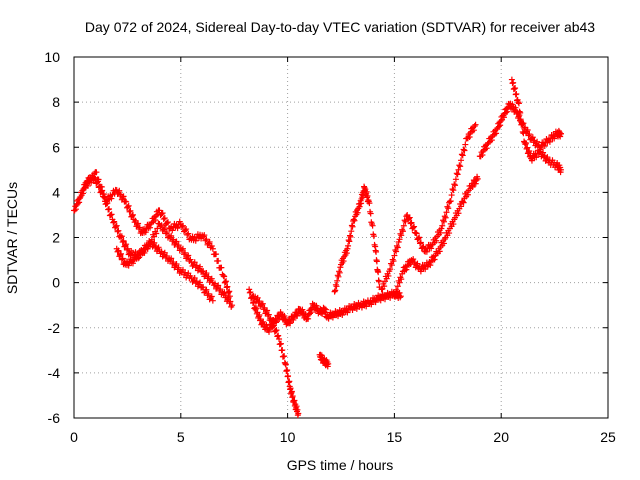 The image size is (640, 480). Describe the element at coordinates (288, 310) in the screenshot. I see `series-track-d` at that location.